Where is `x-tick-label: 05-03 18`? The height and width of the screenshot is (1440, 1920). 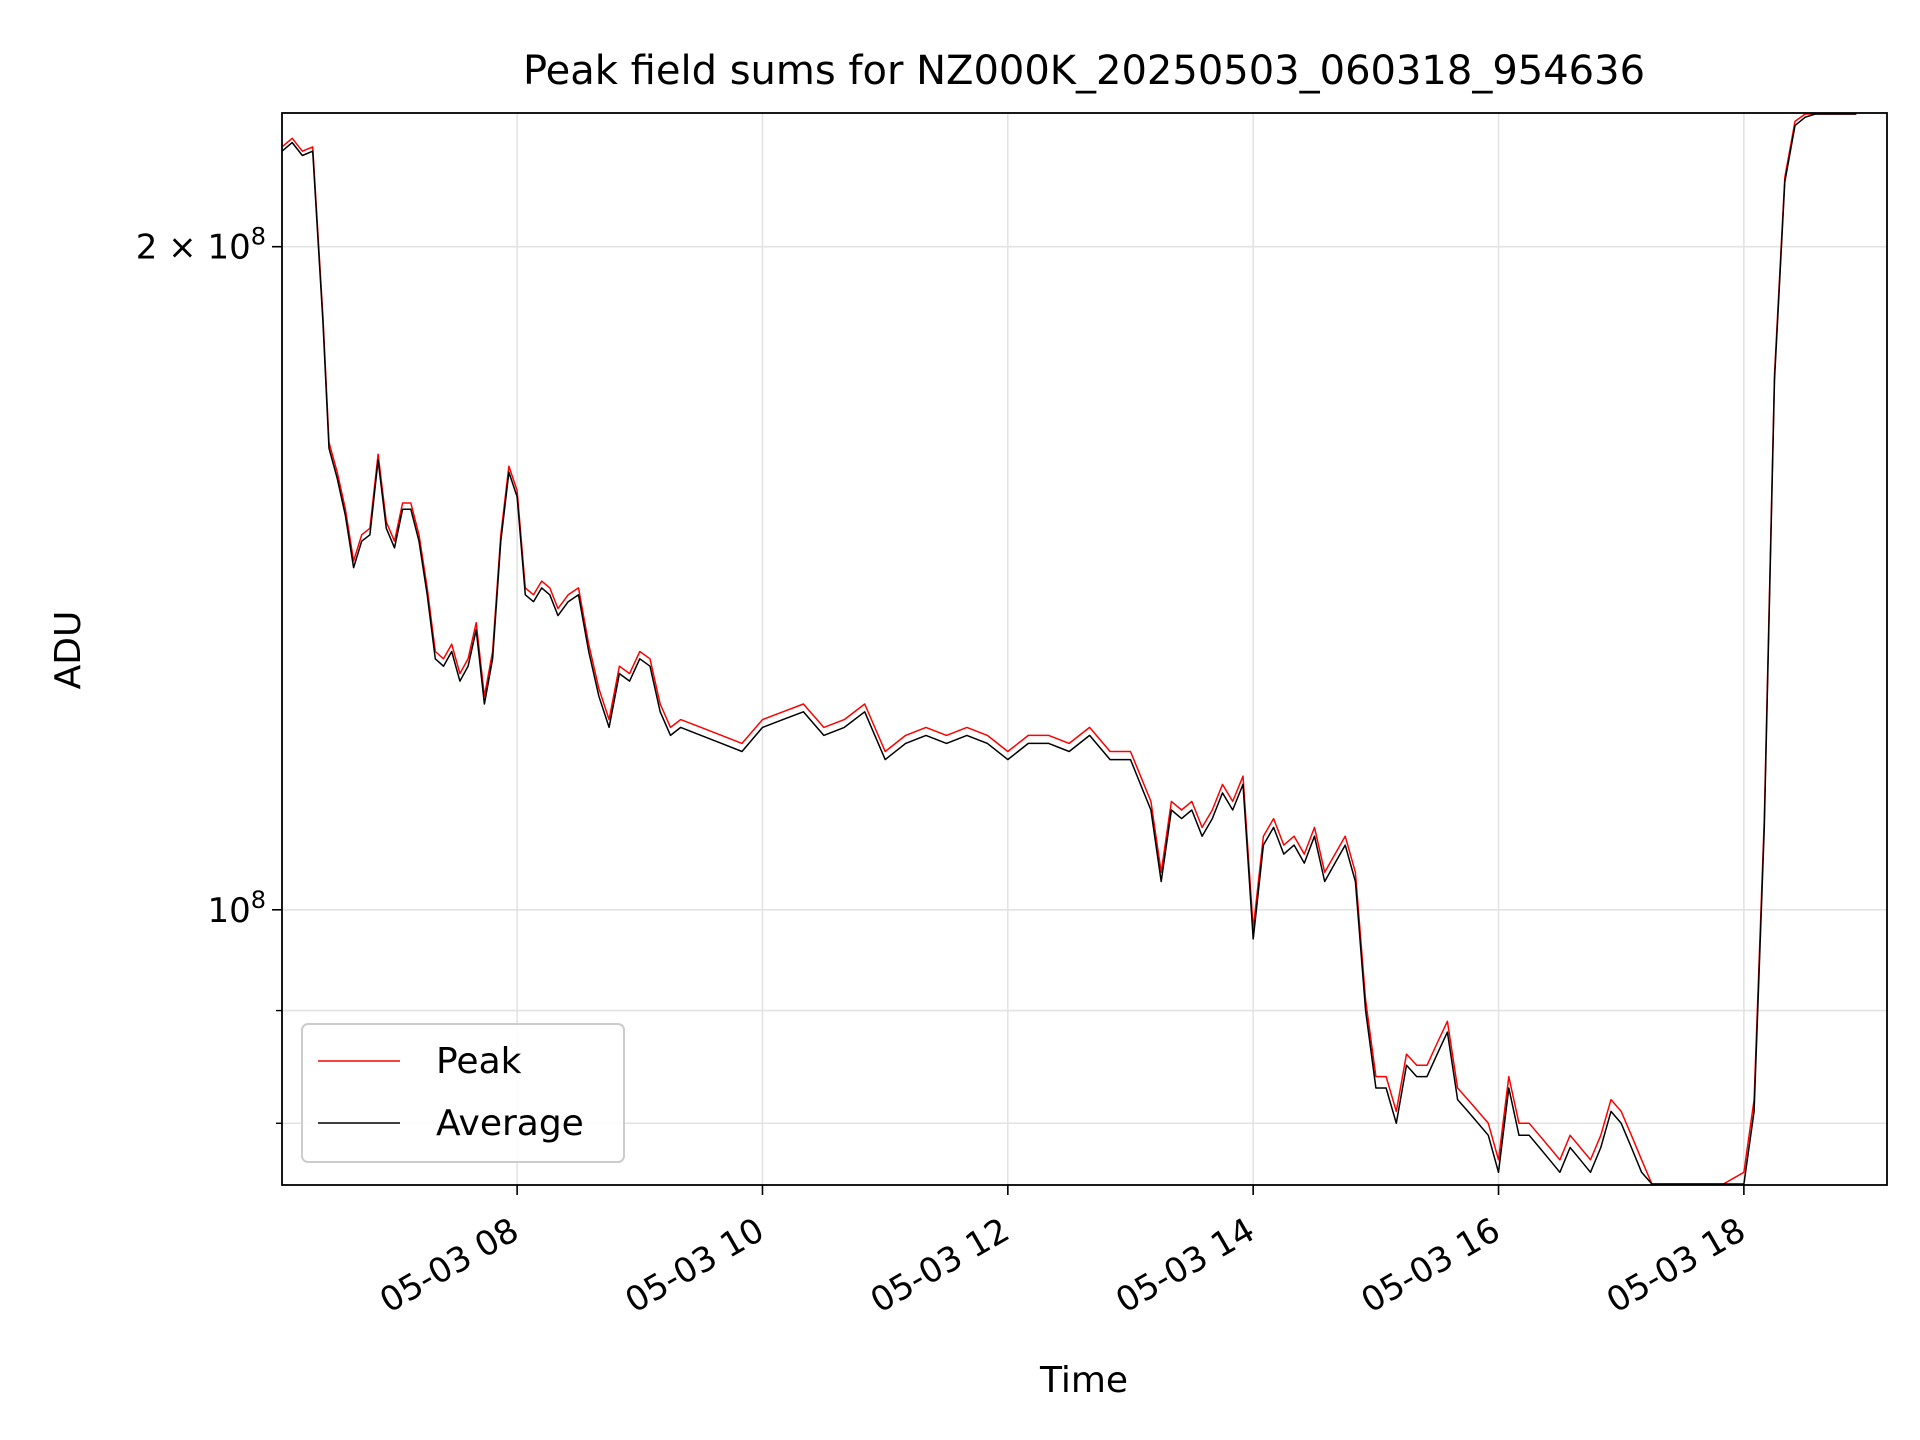
x-tick-label: 05-03 18 is located at coordinates (1676, 1265).